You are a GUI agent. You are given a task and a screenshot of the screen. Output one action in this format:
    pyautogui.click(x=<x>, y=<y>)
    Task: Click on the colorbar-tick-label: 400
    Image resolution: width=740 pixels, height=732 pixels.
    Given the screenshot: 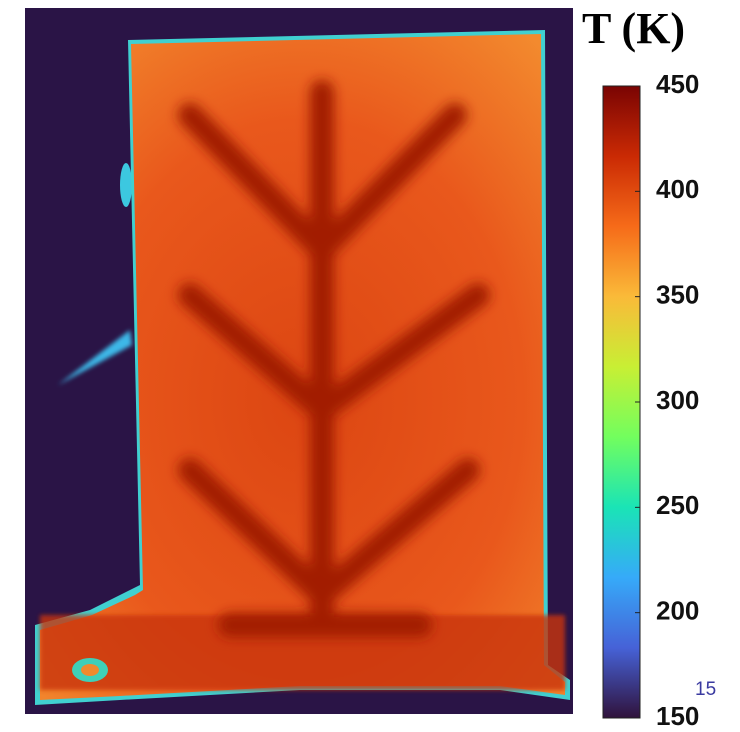 What is the action you would take?
    pyautogui.click(x=677, y=189)
    